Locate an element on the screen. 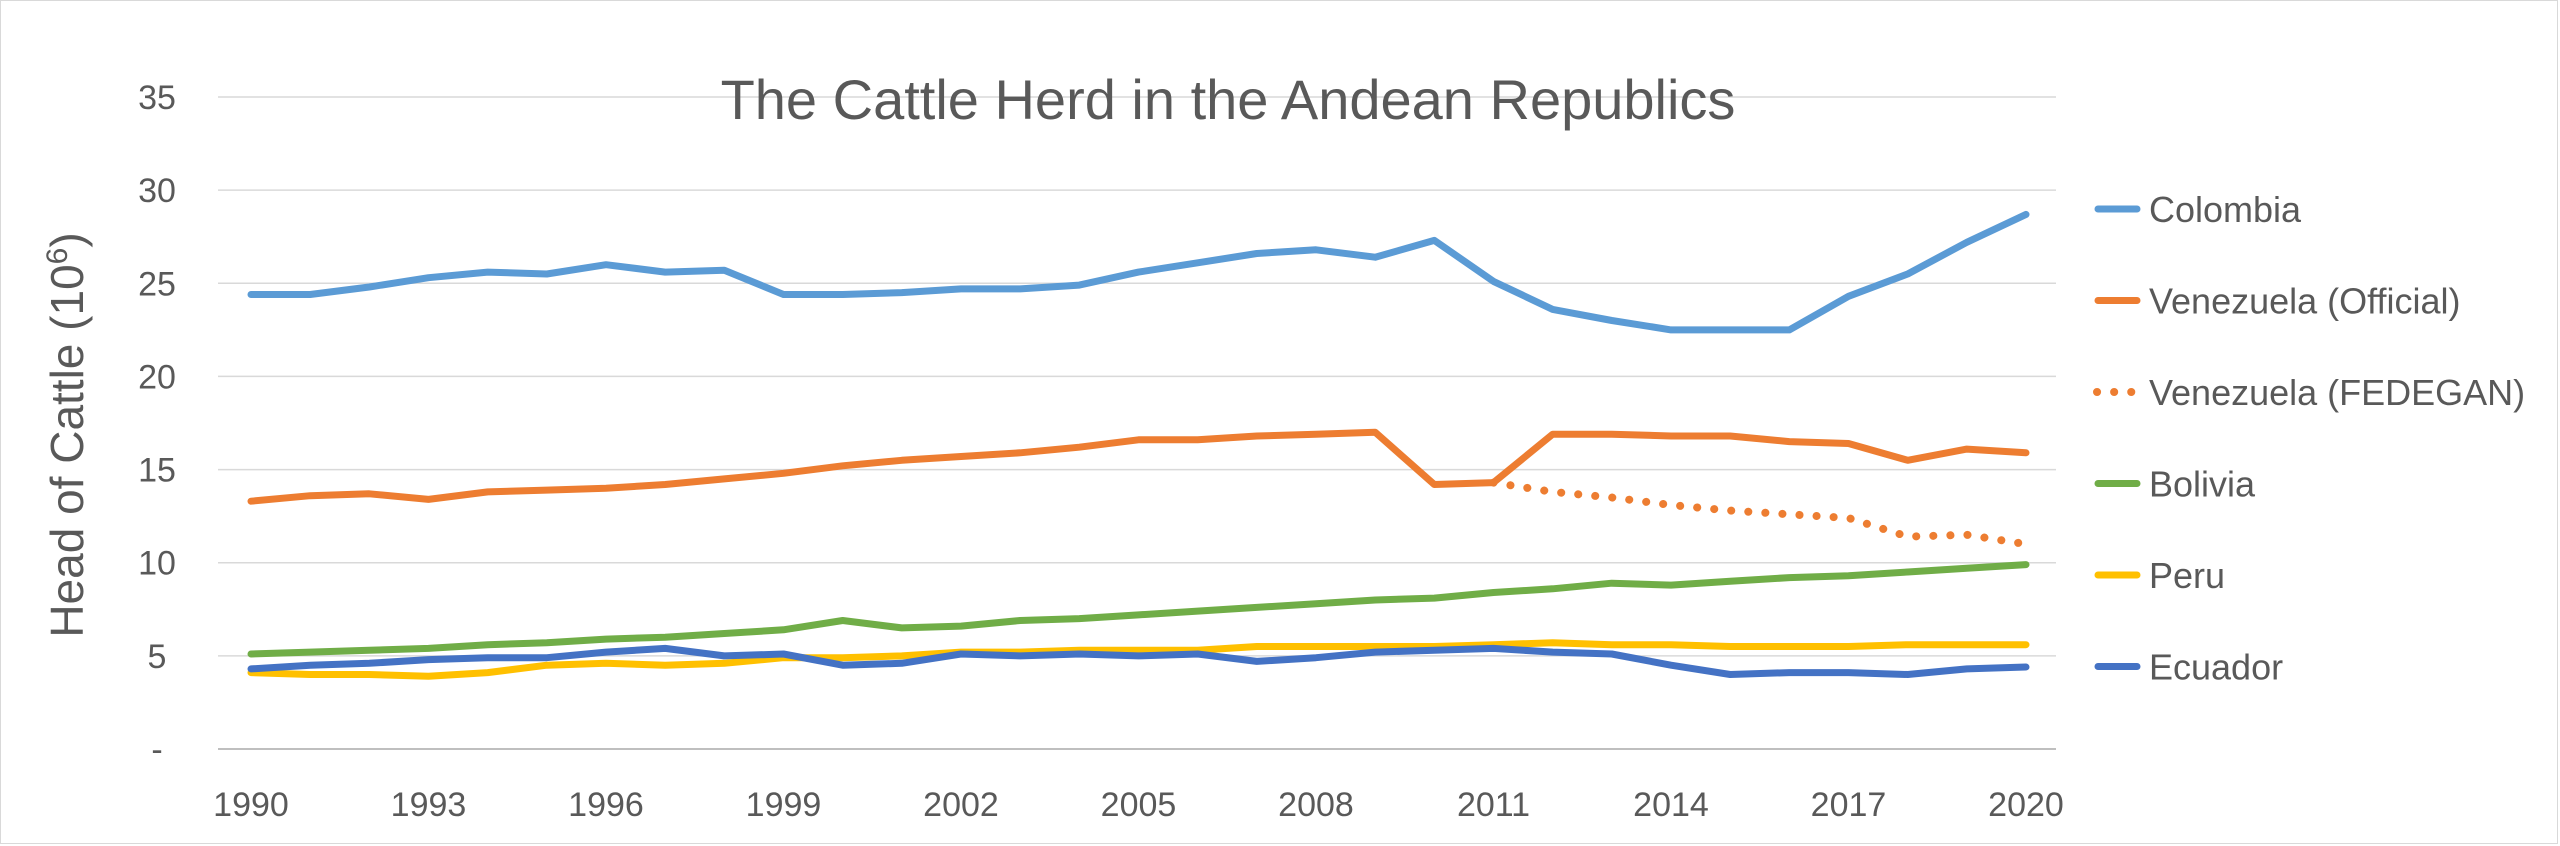 Image resolution: width=2560 pixels, height=846 pixels. y-axis-label-text: Head of Cattle (10 is located at coordinates (67, 450).